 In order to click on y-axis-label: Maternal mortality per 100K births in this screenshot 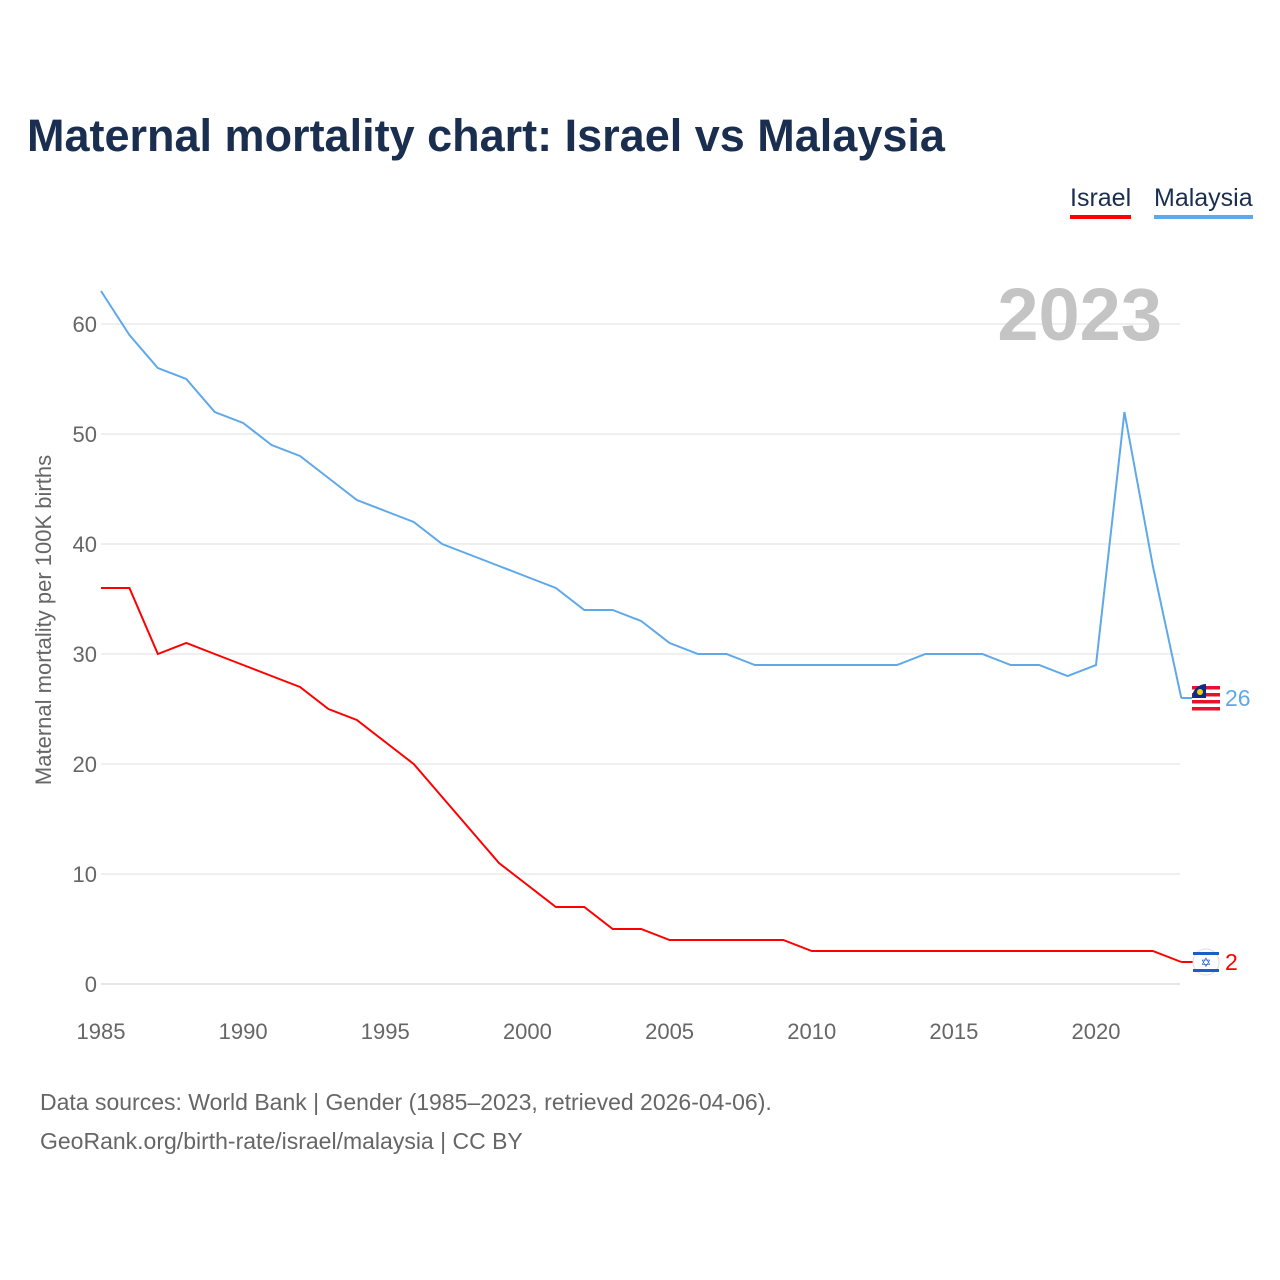, I will do `click(43, 620)`.